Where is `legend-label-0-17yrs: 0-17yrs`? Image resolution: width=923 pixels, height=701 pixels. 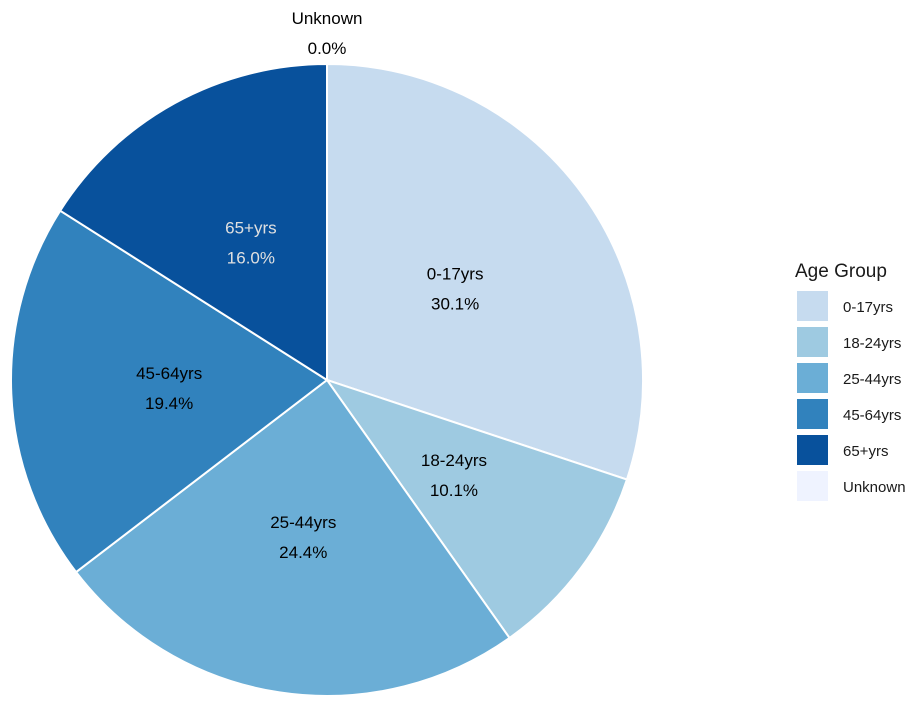 legend-label-0-17yrs: 0-17yrs is located at coordinates (868, 307).